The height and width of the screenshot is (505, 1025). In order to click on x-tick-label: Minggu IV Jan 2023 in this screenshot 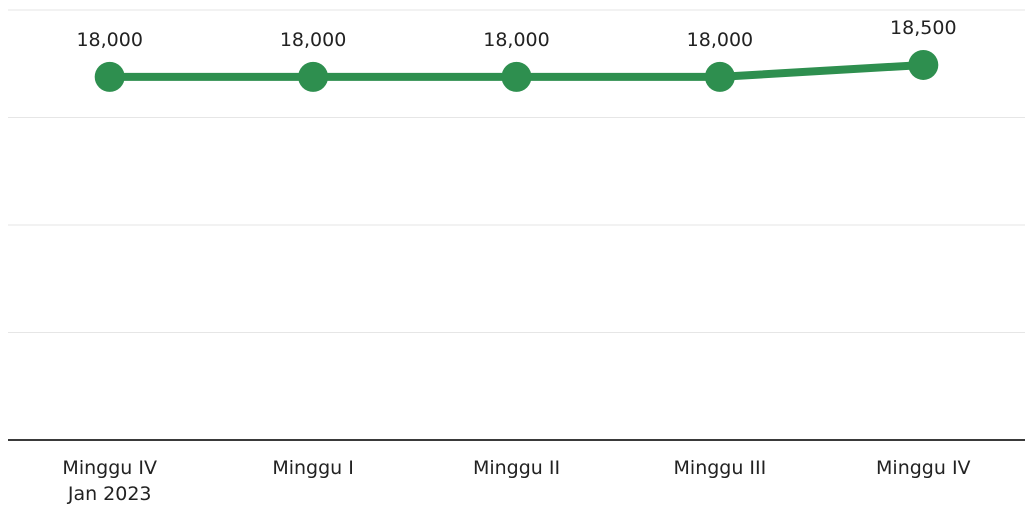, I will do `click(109, 481)`.